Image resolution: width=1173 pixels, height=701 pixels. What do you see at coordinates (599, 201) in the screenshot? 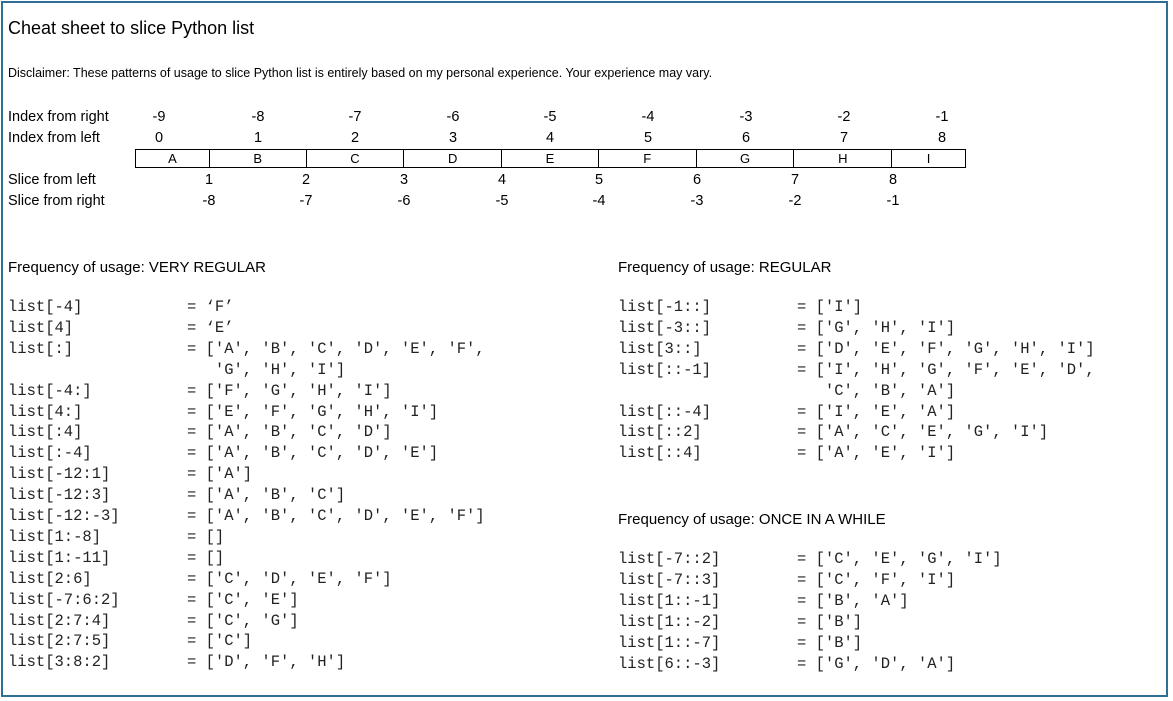
I see `slice-from-right-value: -4` at bounding box center [599, 201].